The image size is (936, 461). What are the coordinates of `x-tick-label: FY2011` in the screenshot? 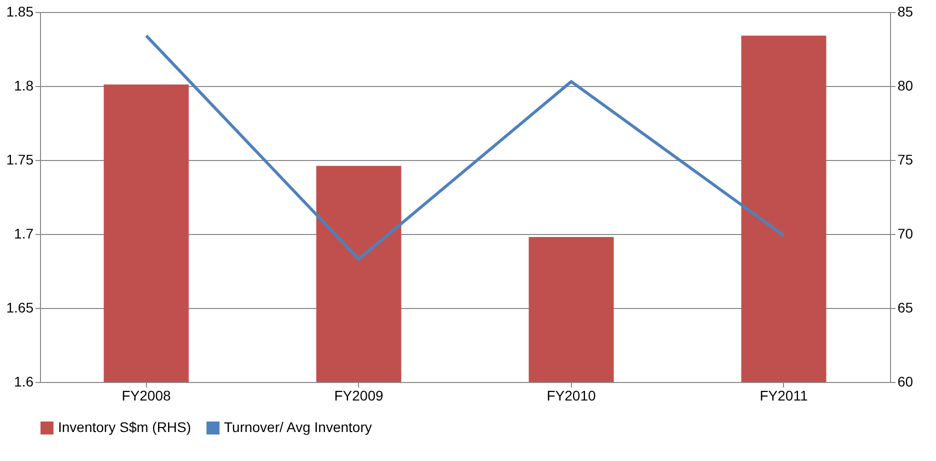 It's located at (784, 396).